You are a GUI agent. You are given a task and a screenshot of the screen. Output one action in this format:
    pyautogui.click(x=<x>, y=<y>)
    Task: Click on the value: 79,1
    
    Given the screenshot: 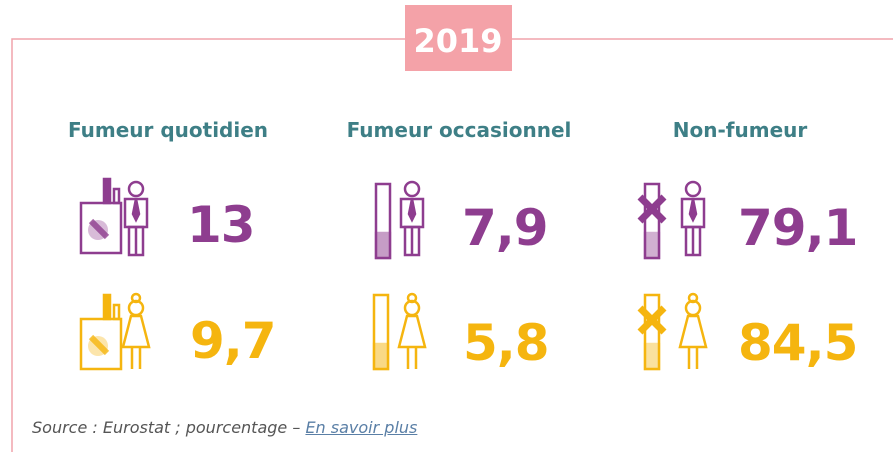 What is the action you would take?
    pyautogui.click(x=797, y=228)
    